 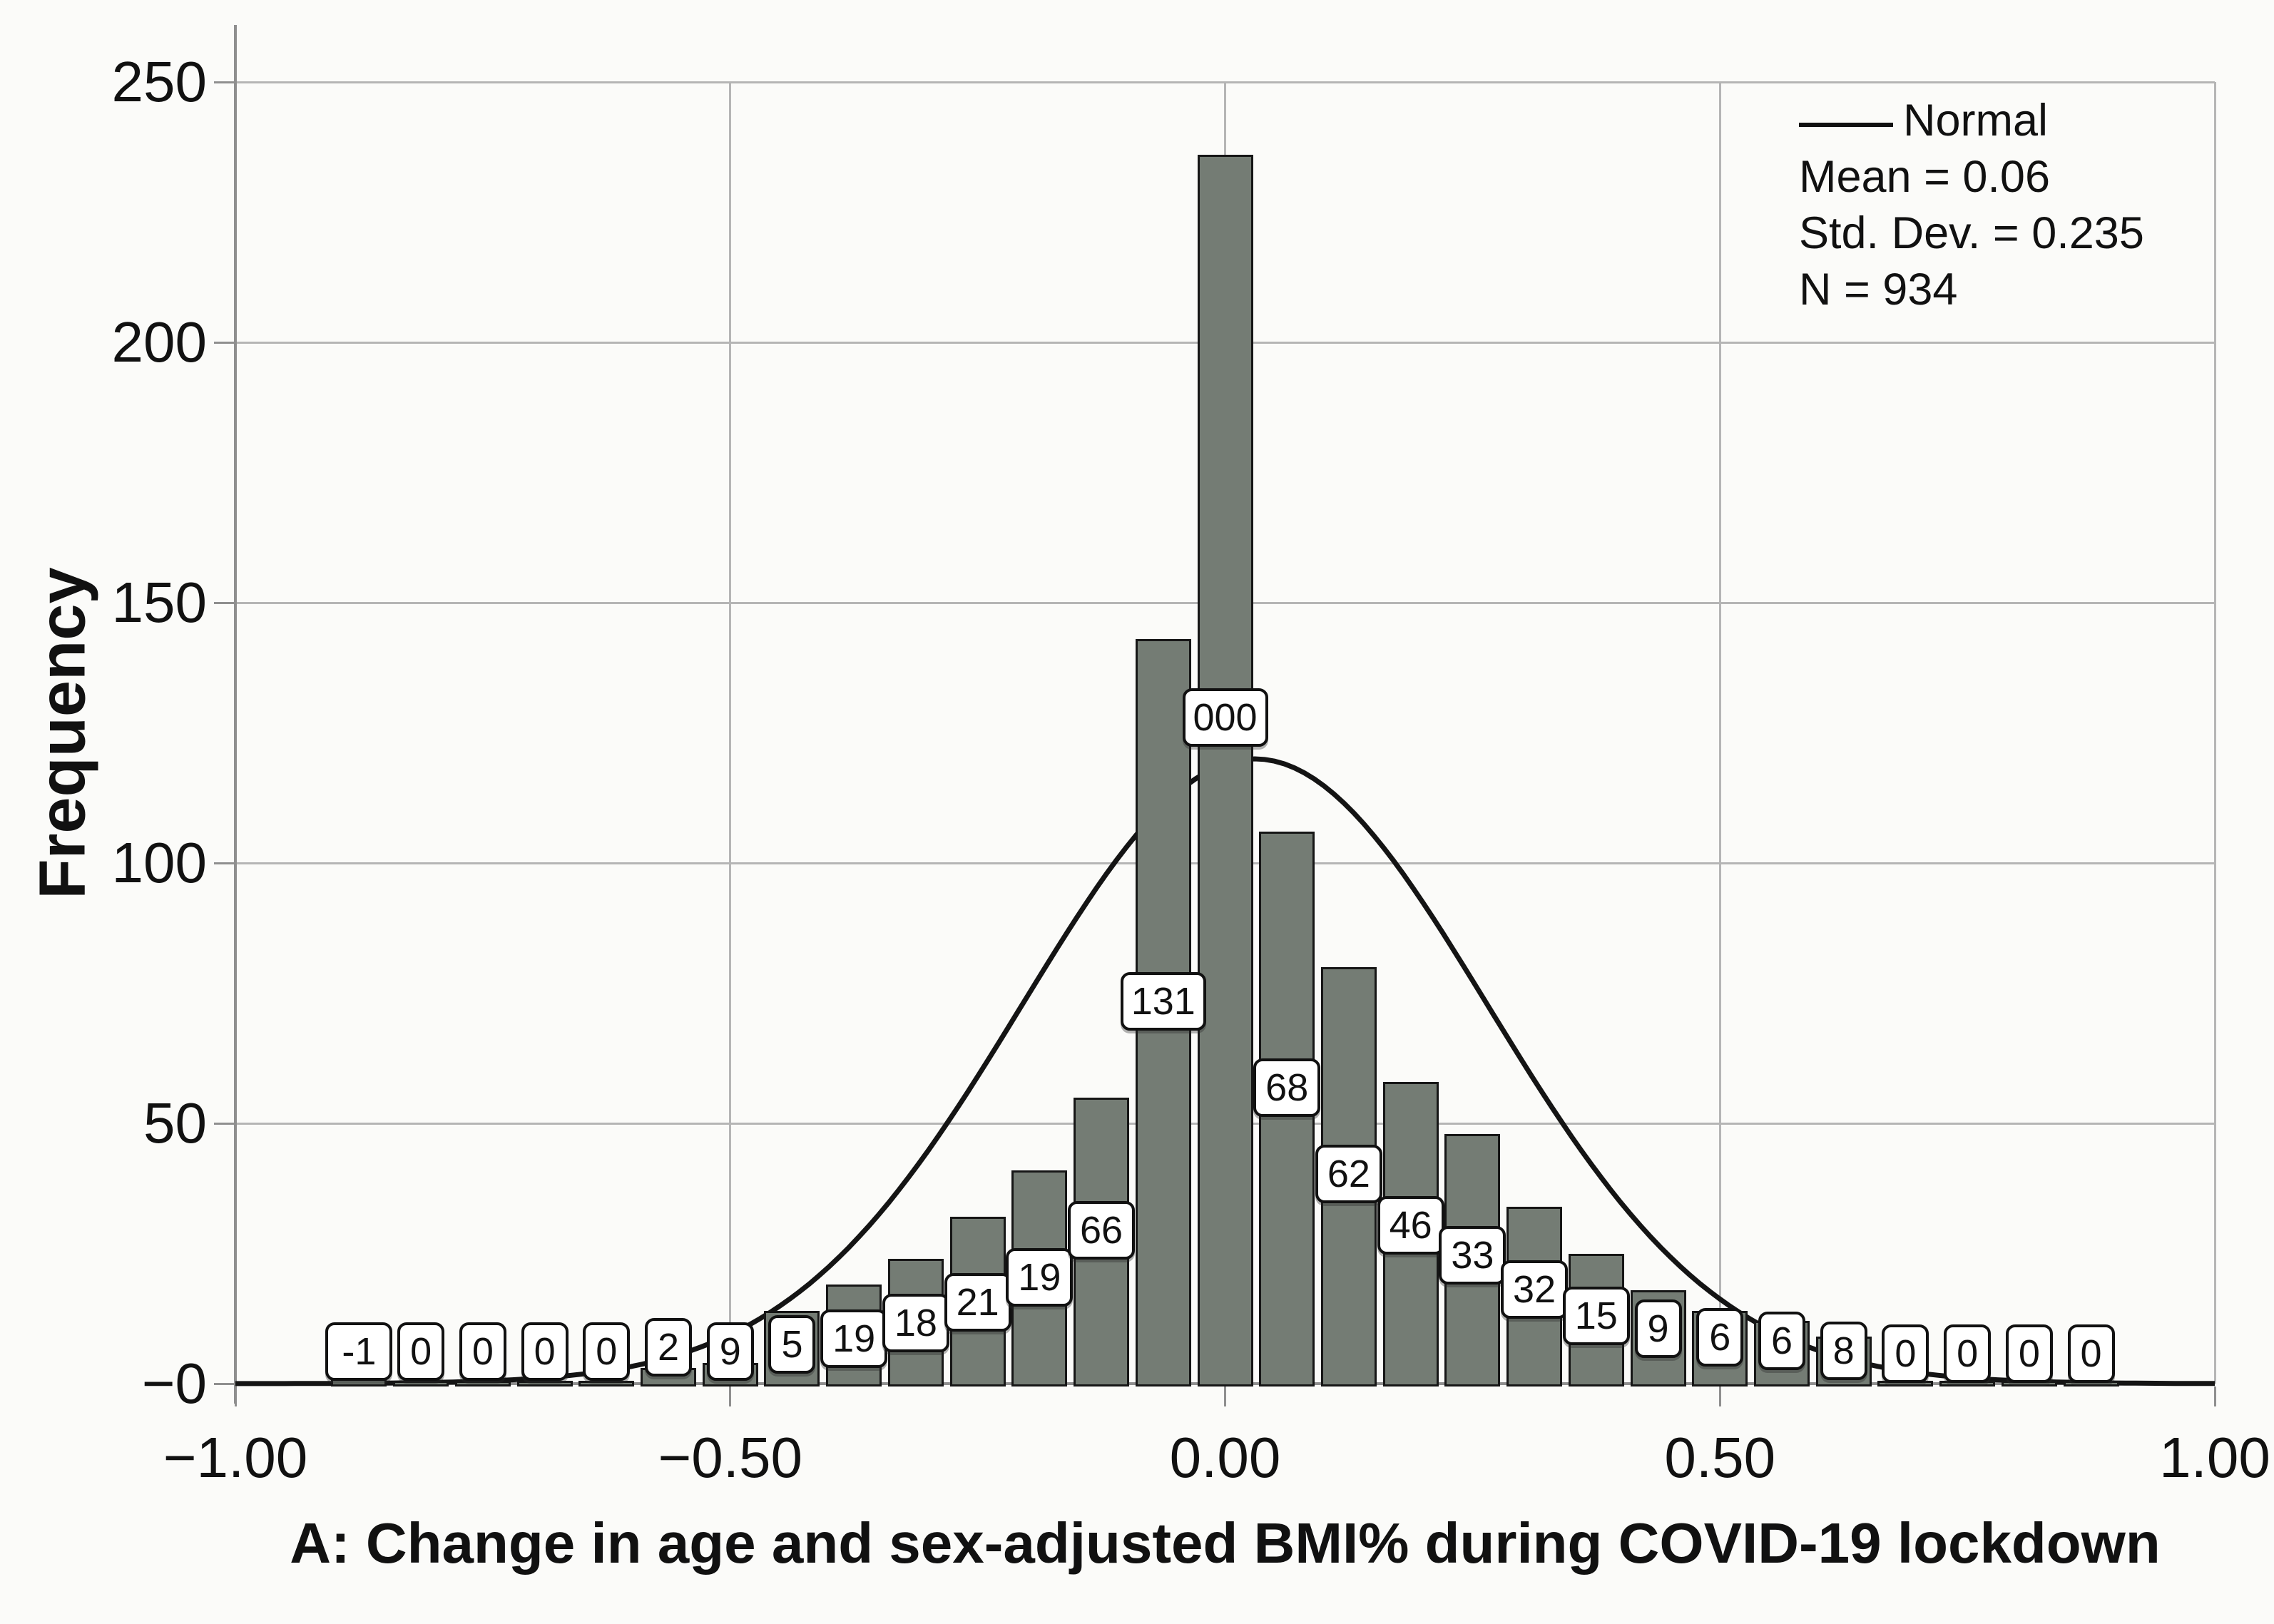 I want to click on bar-value-label: 8, so click(x=1844, y=1351).